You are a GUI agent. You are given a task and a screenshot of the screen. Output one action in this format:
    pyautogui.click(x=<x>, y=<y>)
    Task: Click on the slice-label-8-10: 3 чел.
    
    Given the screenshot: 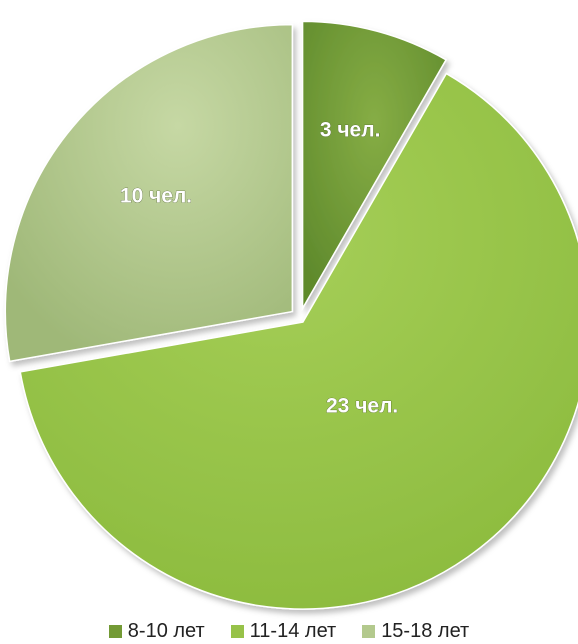 What is the action you would take?
    pyautogui.click(x=350, y=129)
    